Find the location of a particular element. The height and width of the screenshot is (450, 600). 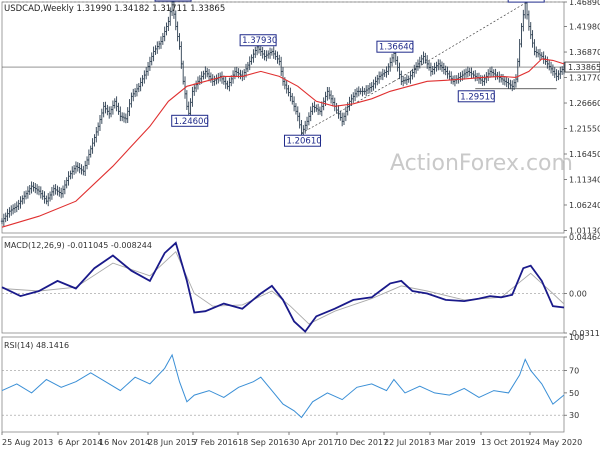

macd-y-tick-label: -0.031183 is located at coordinates (584, 333).